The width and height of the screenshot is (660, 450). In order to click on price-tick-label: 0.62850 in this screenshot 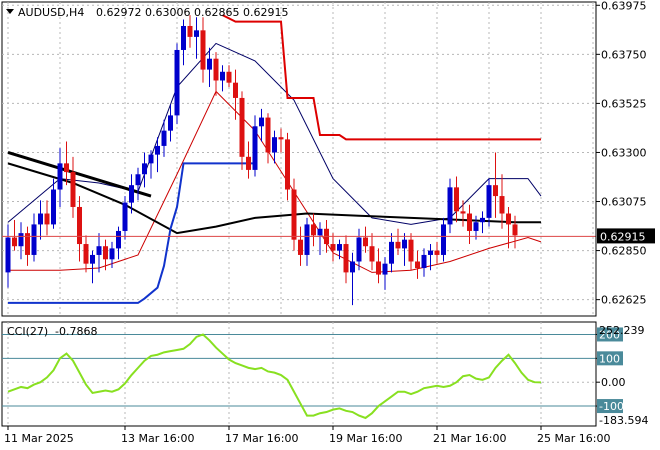, I will do `click(624, 251)`.